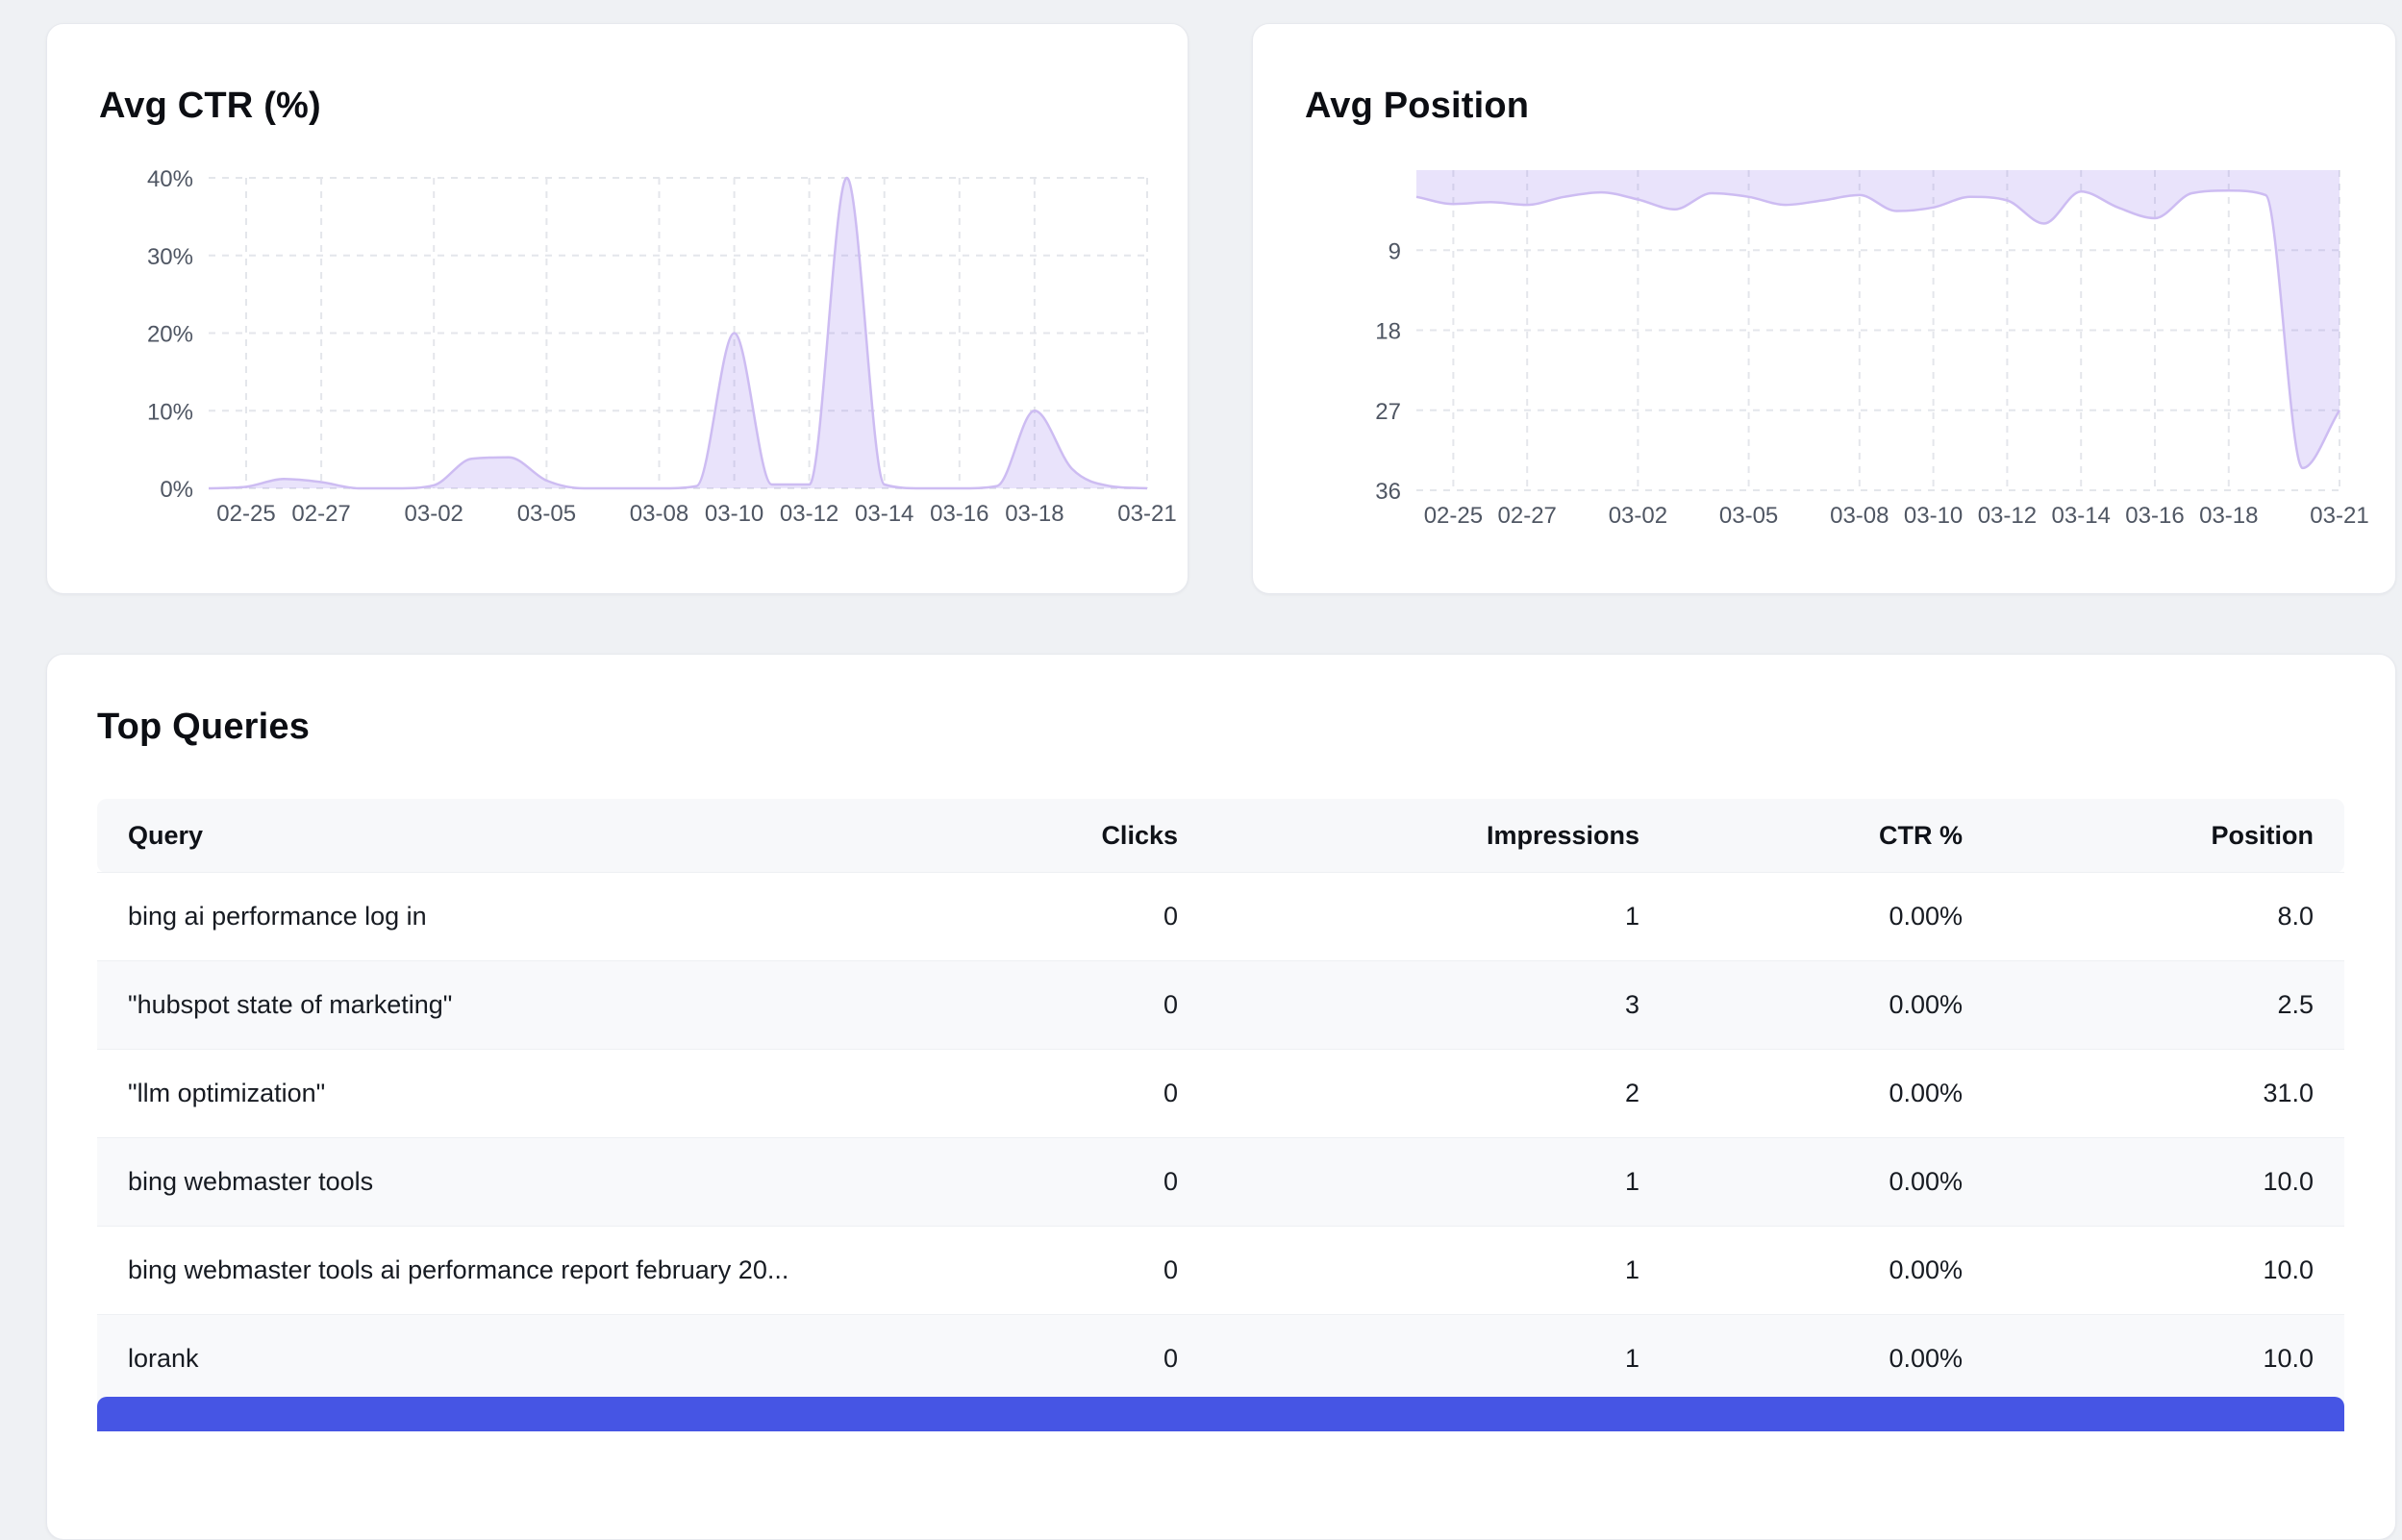 The height and width of the screenshot is (1540, 2402). I want to click on query-cell: lorank, so click(493, 1358).